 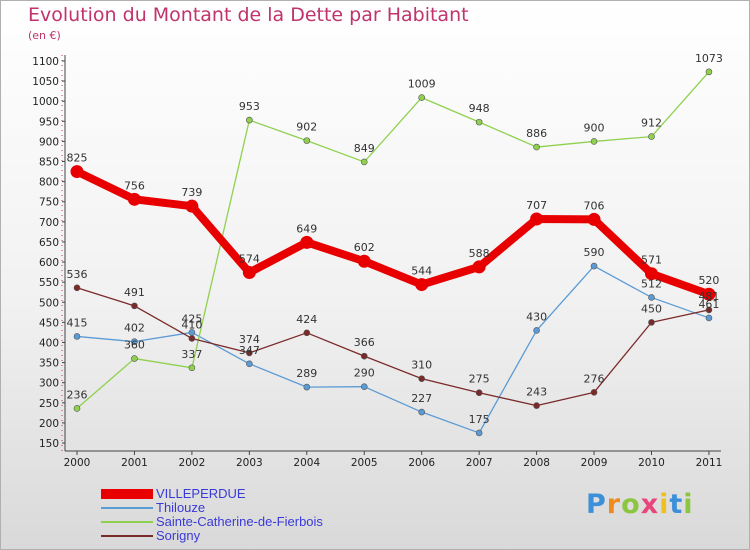 I want to click on data-label: 900, so click(x=594, y=127).